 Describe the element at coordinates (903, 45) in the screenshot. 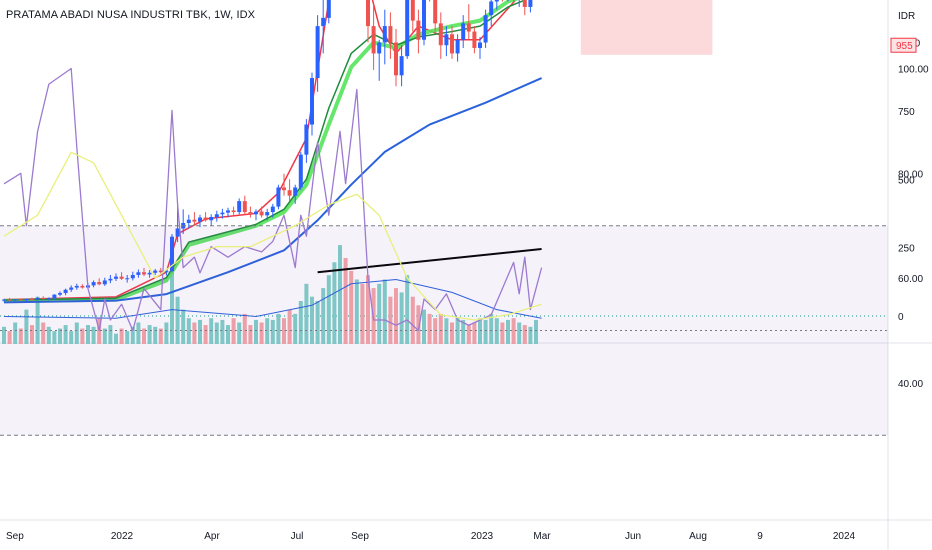

I see `badge-stop: 955` at that location.